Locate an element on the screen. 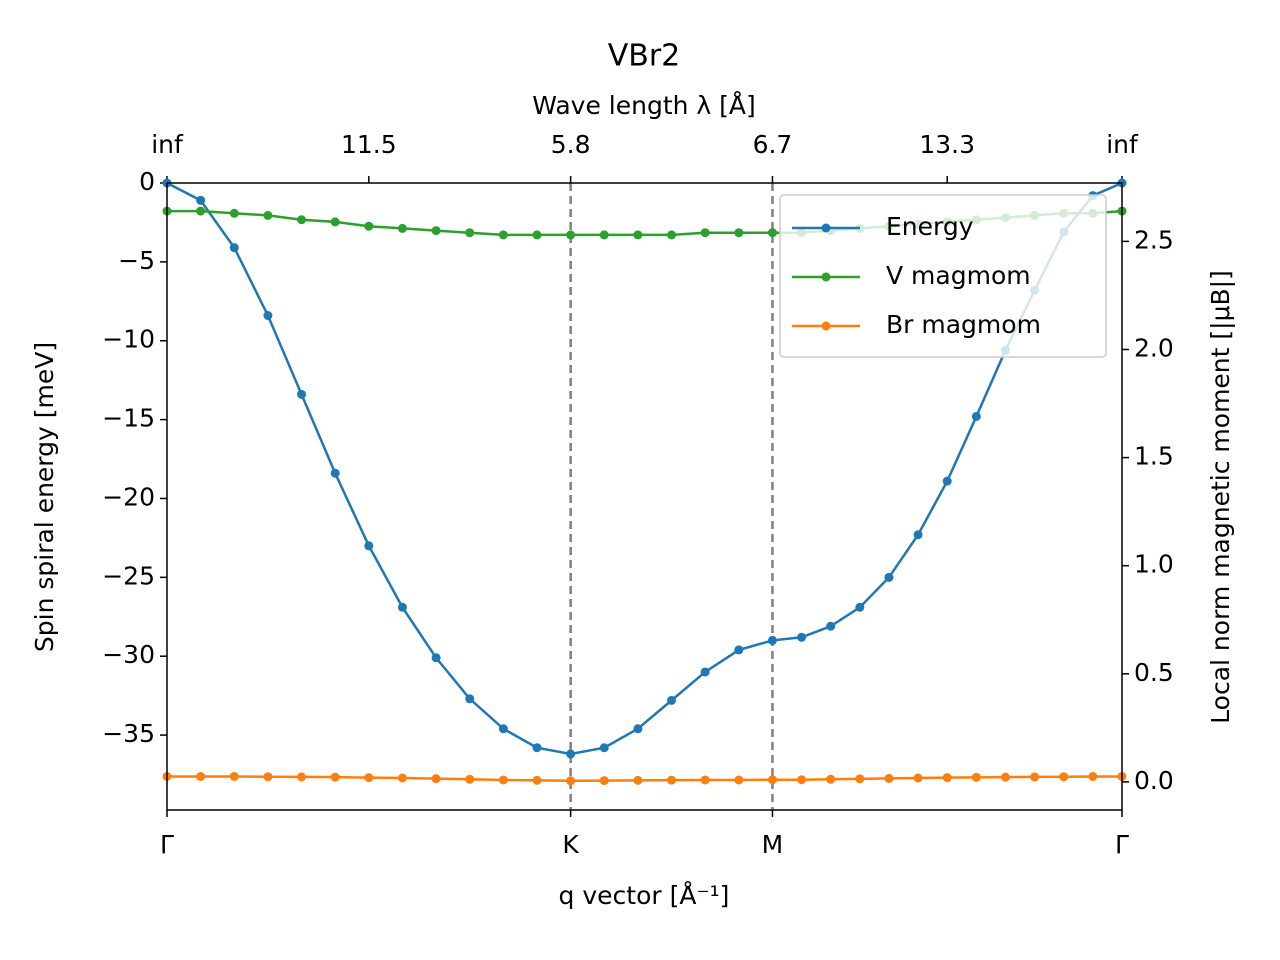 The width and height of the screenshot is (1280, 960). y2-axis-label: Local norm magnetic moment [|μB|] is located at coordinates (1220, 497).